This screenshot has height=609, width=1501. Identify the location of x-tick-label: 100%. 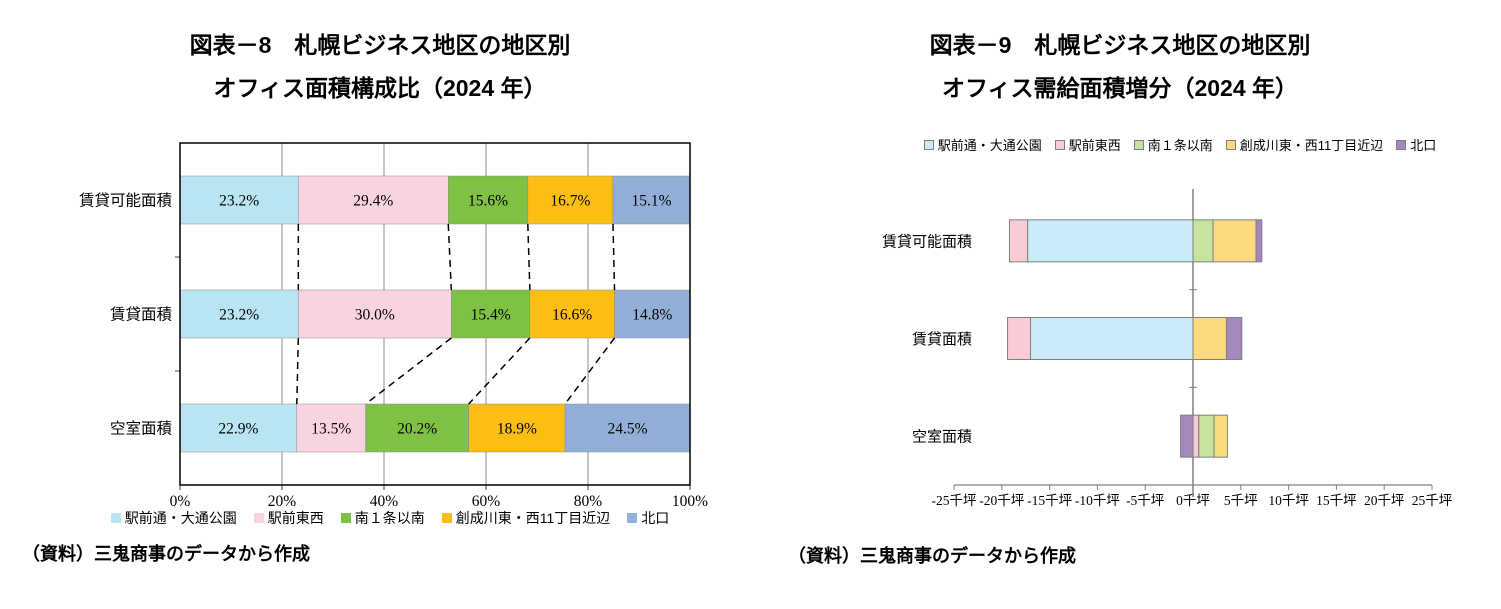
(690, 501).